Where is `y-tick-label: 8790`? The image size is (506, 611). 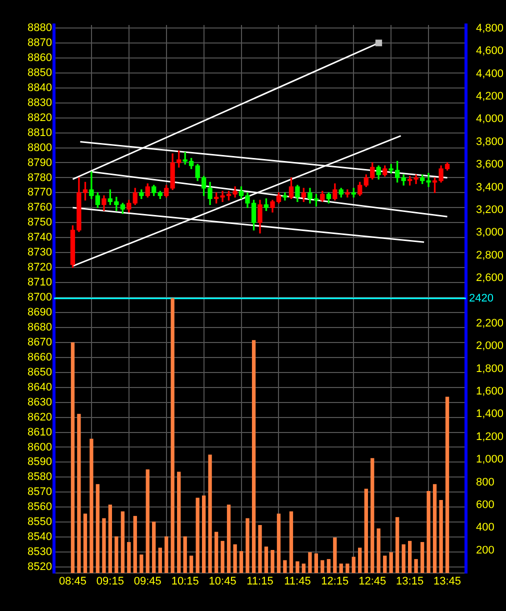
y-tick-label: 8790 is located at coordinates (40, 162).